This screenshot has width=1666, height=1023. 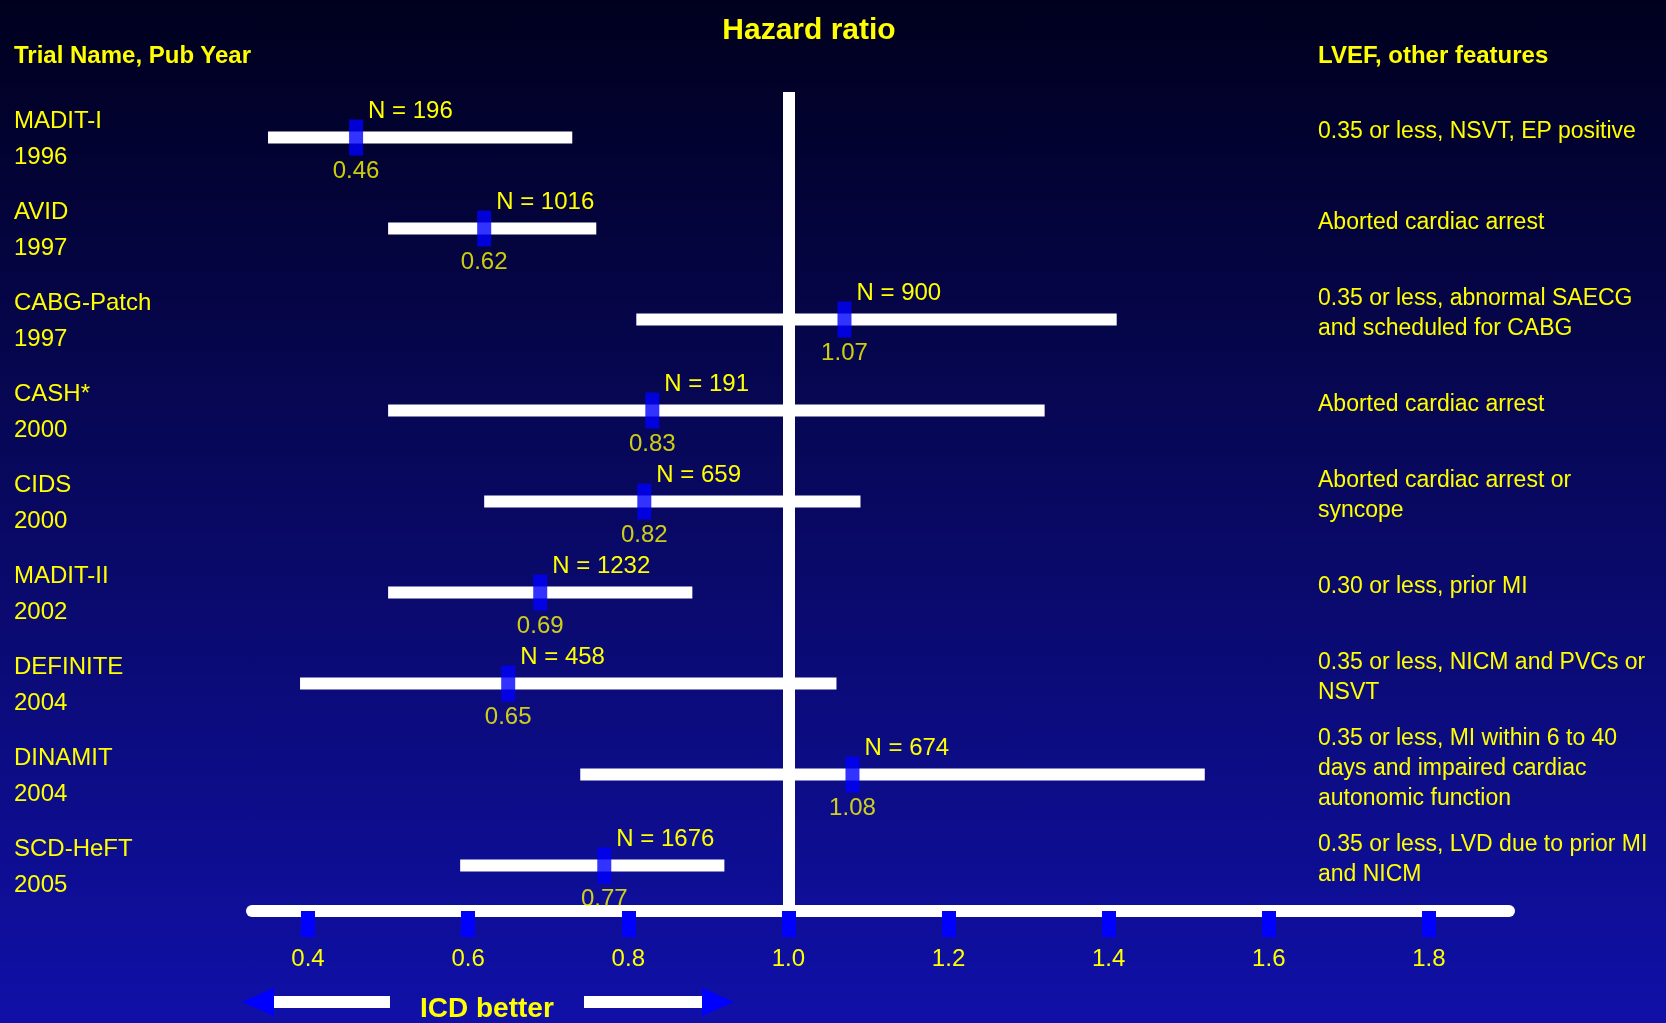 What do you see at coordinates (308, 957) in the screenshot?
I see `x-tick-label: 0.4` at bounding box center [308, 957].